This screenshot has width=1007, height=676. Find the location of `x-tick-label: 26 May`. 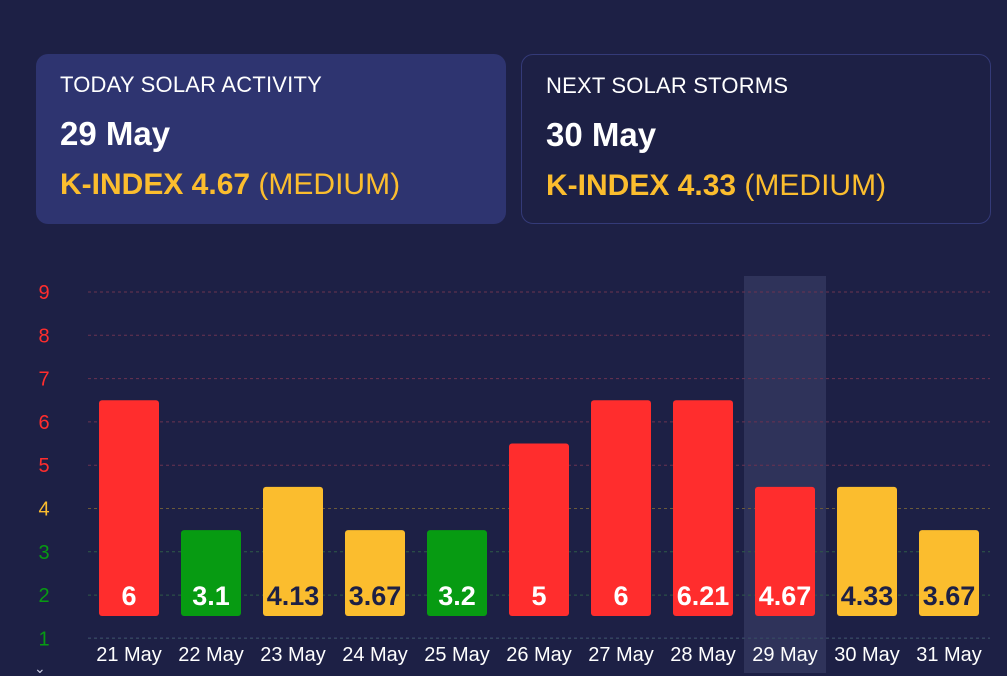

x-tick-label: 26 May is located at coordinates (539, 655).